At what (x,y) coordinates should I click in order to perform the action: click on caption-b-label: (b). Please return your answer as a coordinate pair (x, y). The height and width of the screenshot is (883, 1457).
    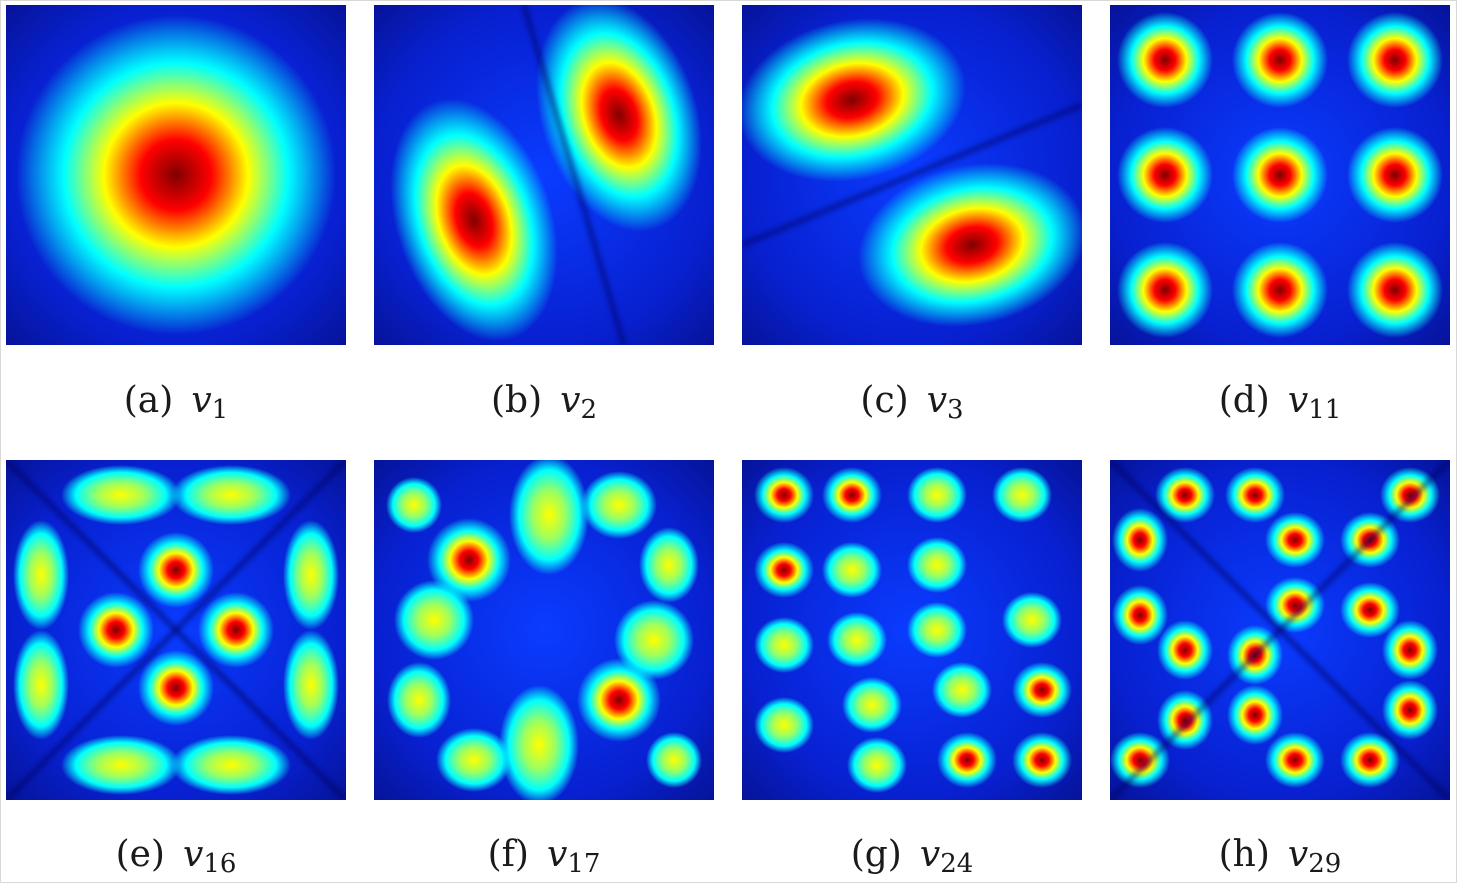
    Looking at the image, I should click on (516, 400).